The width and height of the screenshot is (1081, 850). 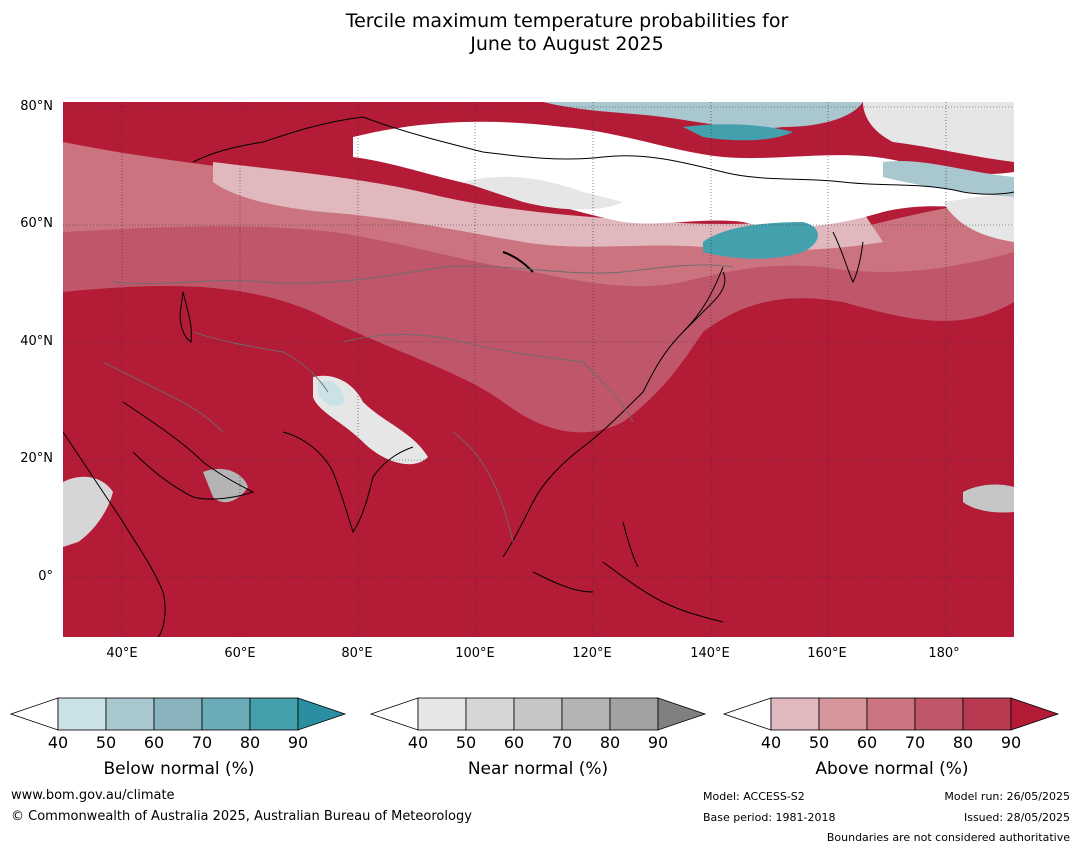 What do you see at coordinates (185, 317) in the screenshot?
I see `coastline-caspian` at bounding box center [185, 317].